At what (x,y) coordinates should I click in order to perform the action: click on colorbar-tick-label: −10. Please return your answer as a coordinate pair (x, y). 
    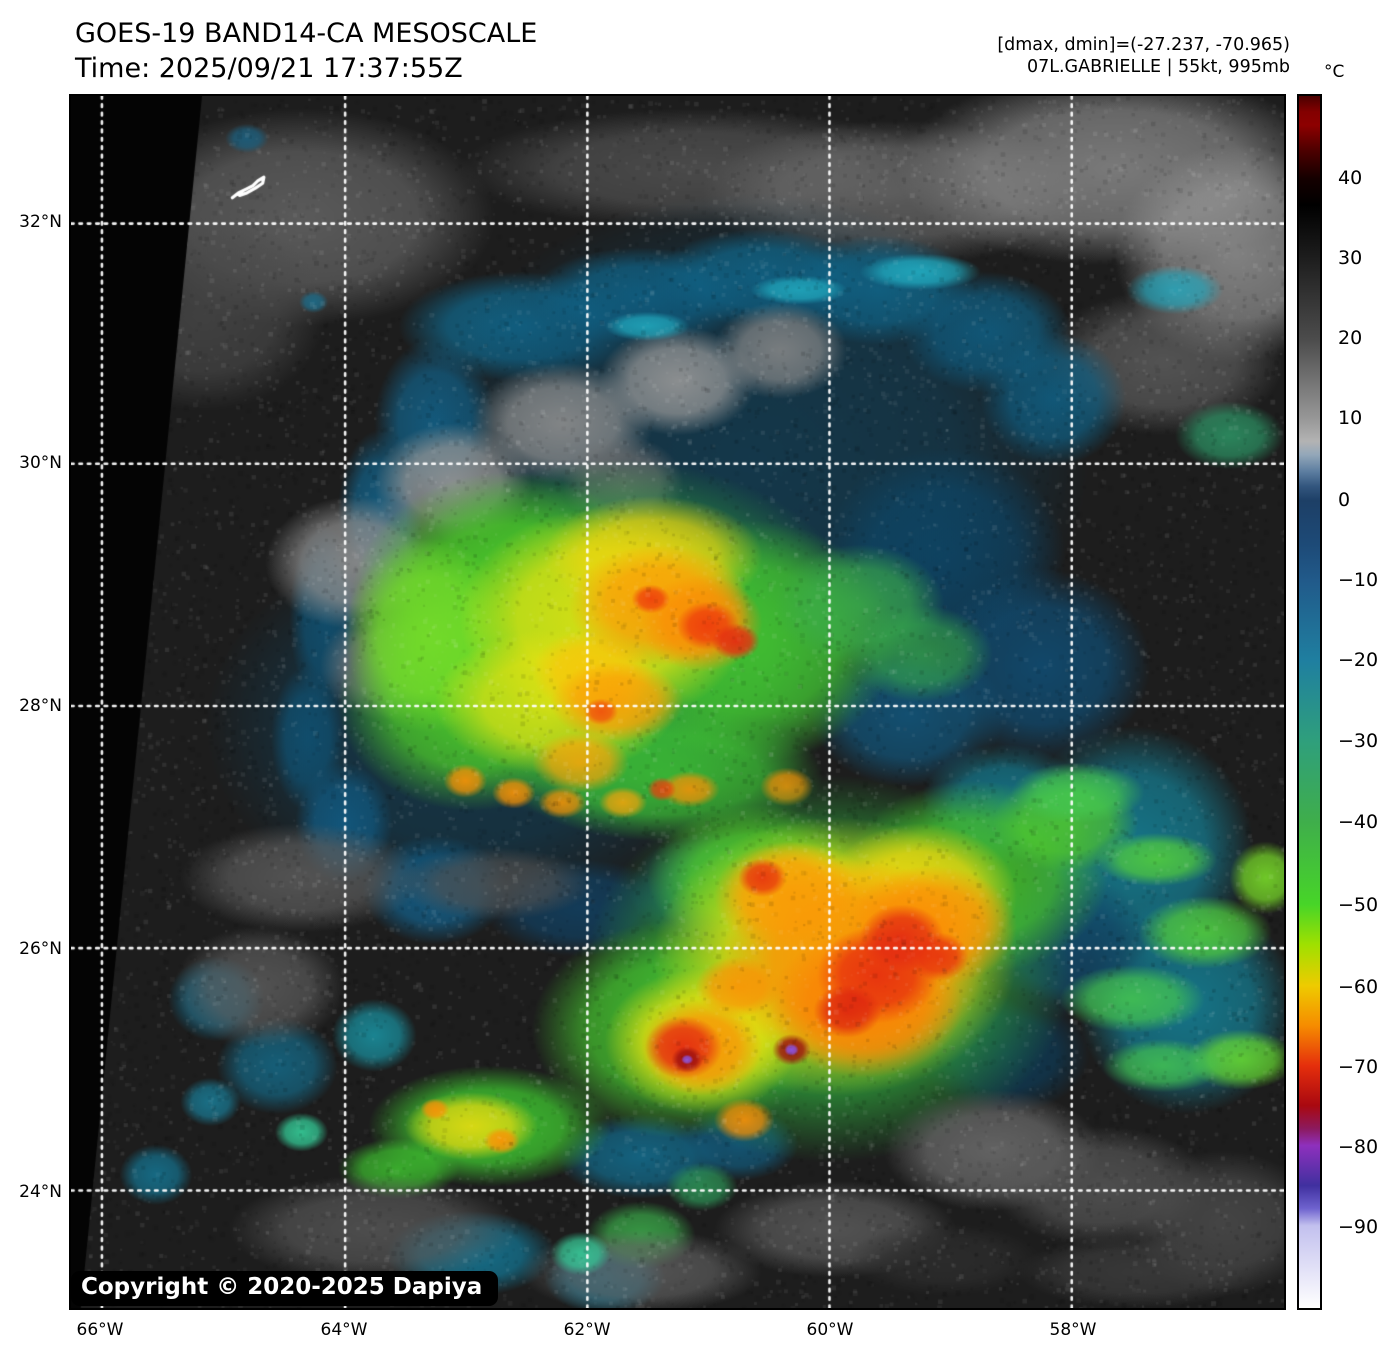
    Looking at the image, I should click on (1358, 580).